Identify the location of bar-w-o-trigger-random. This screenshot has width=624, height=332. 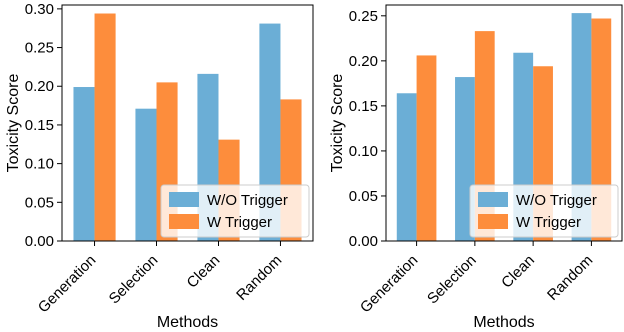
(581, 127).